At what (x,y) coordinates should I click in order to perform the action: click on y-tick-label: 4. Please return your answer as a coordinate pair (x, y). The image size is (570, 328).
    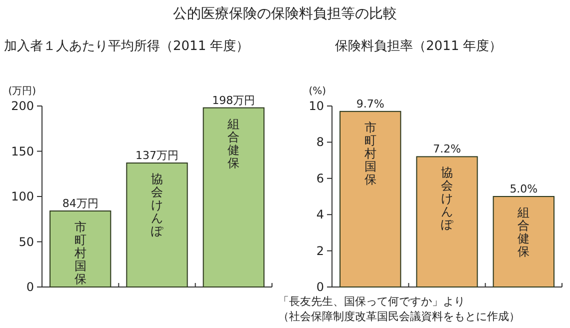
    Looking at the image, I should click on (320, 215).